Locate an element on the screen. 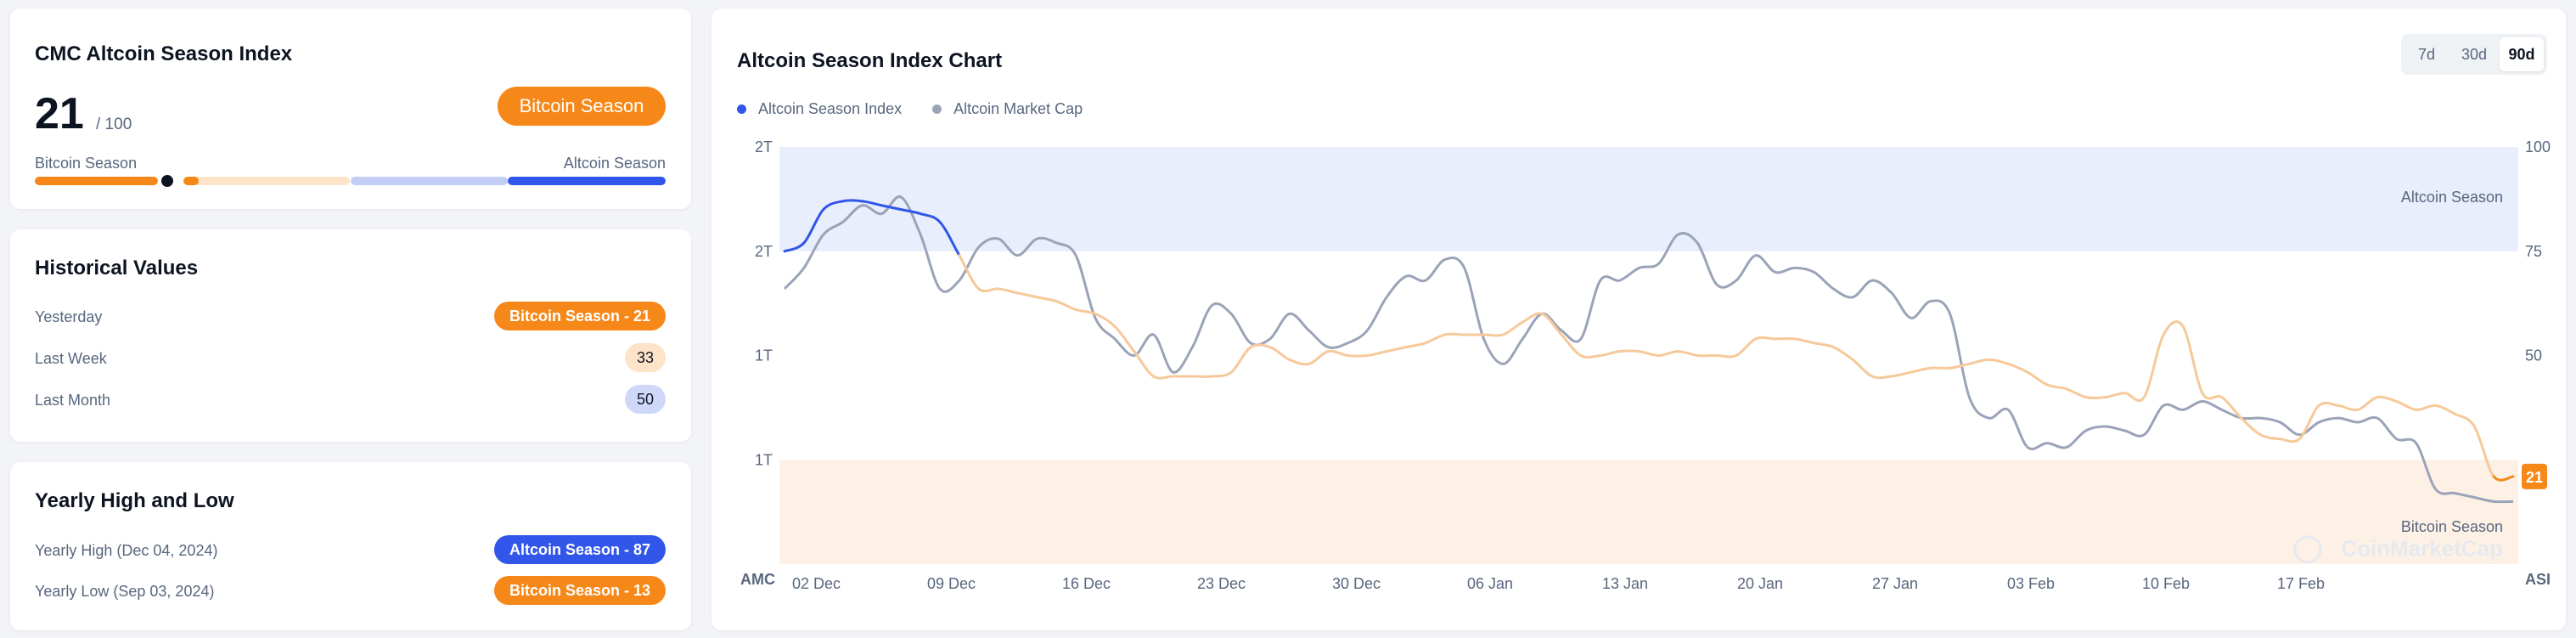  x-axis-tick: 09 Dec is located at coordinates (951, 583).